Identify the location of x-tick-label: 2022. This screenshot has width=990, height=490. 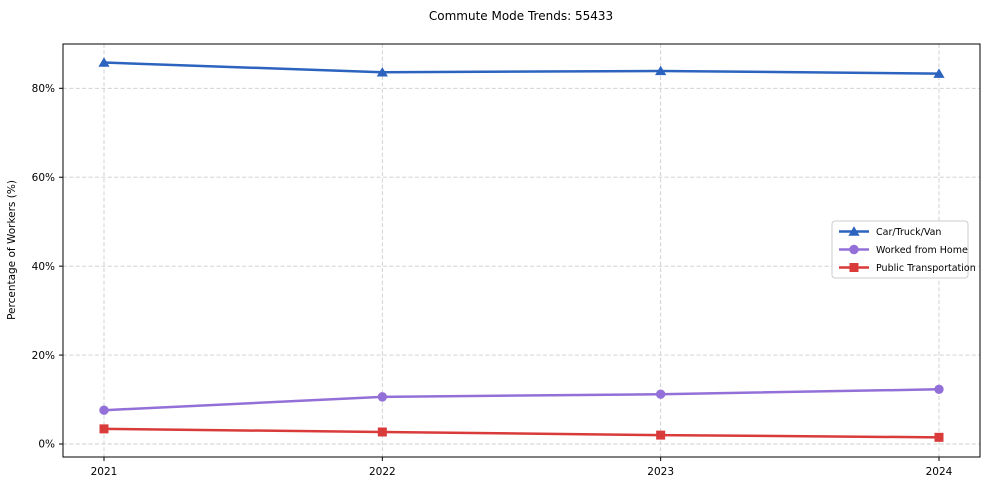
(382, 472).